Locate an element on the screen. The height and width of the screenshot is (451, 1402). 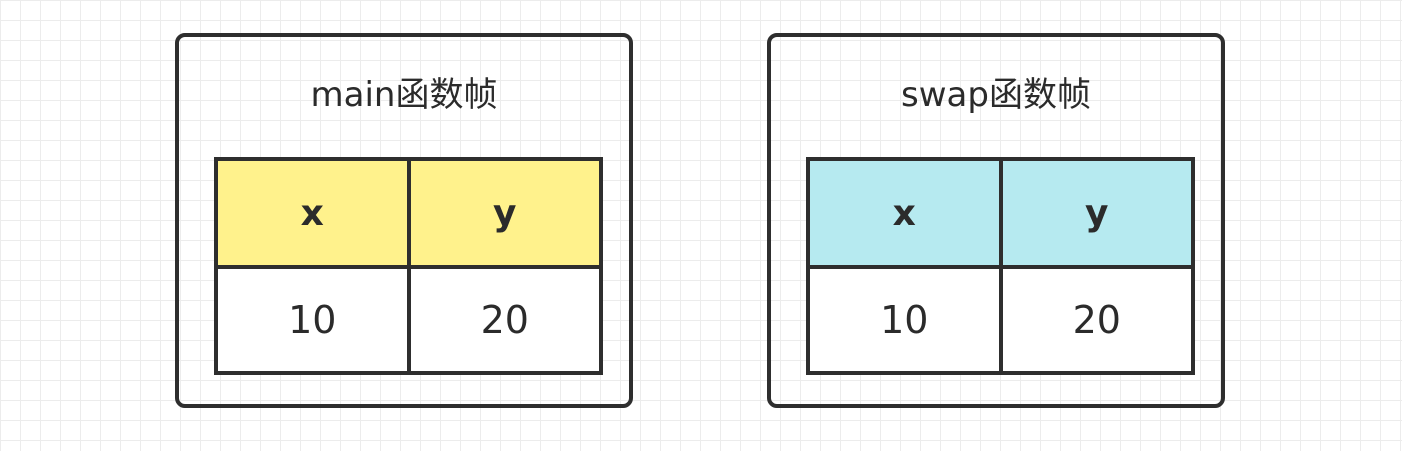
frame-title: main函数帧 is located at coordinates (404, 95).